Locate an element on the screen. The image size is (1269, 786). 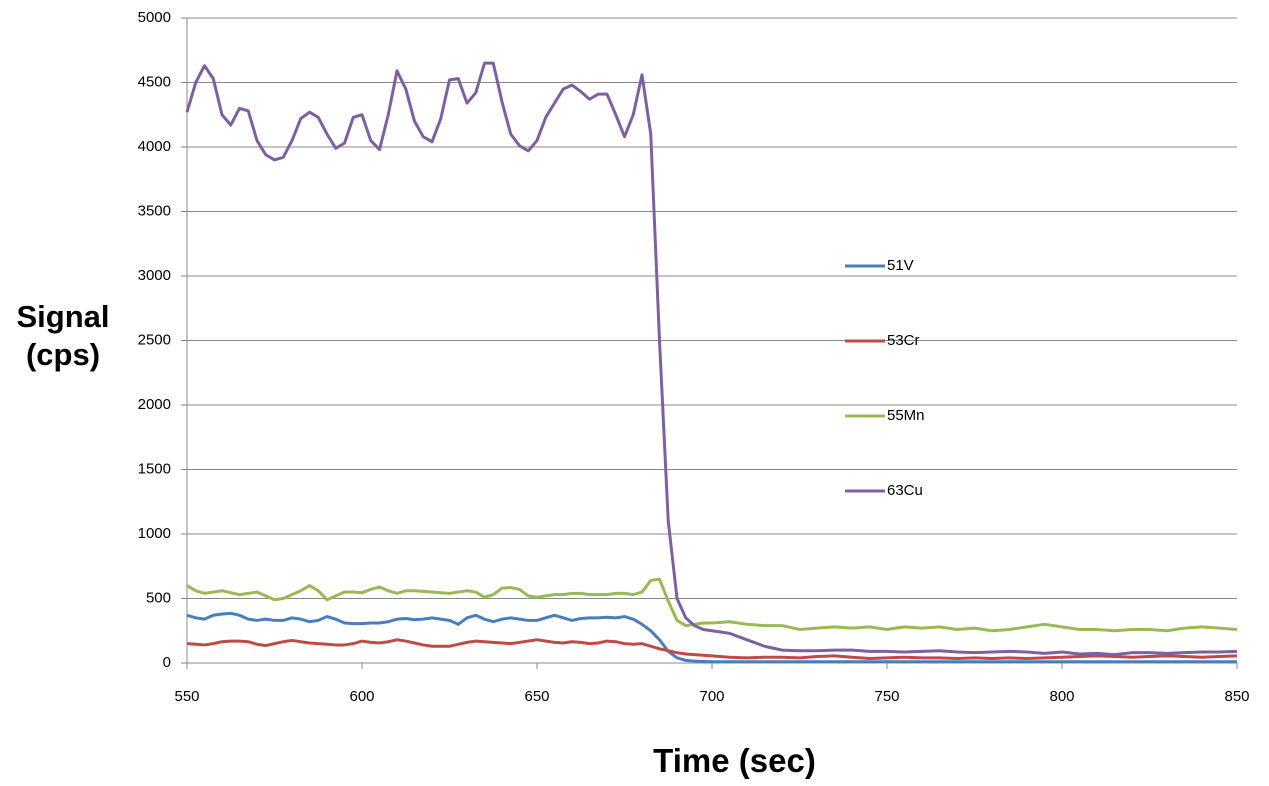
y-tick-label: 1500 is located at coordinates (154, 468).